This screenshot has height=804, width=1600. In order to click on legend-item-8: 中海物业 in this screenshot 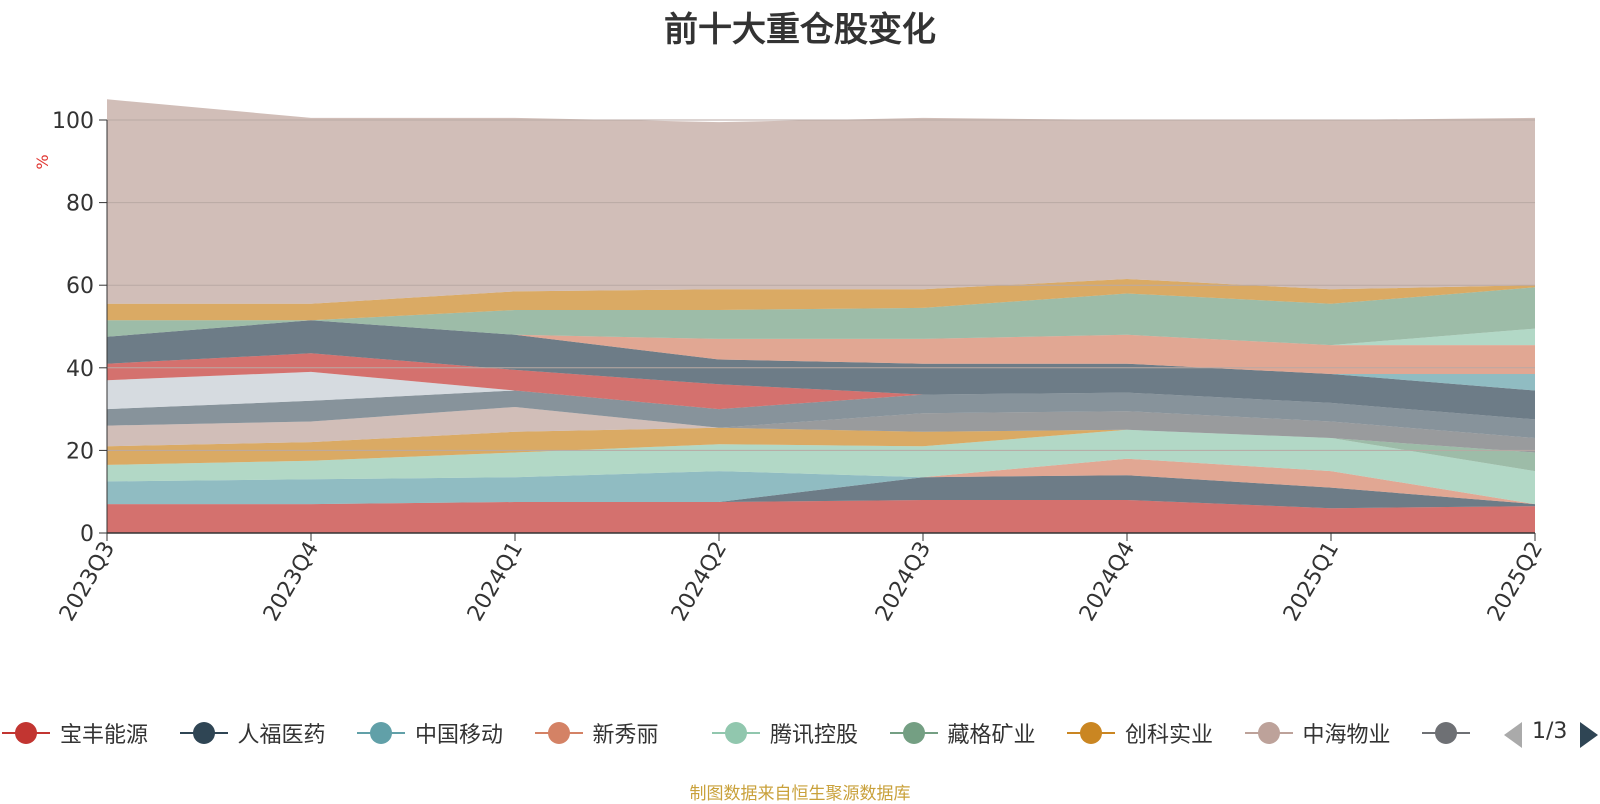, I will do `click(1317, 733)`.